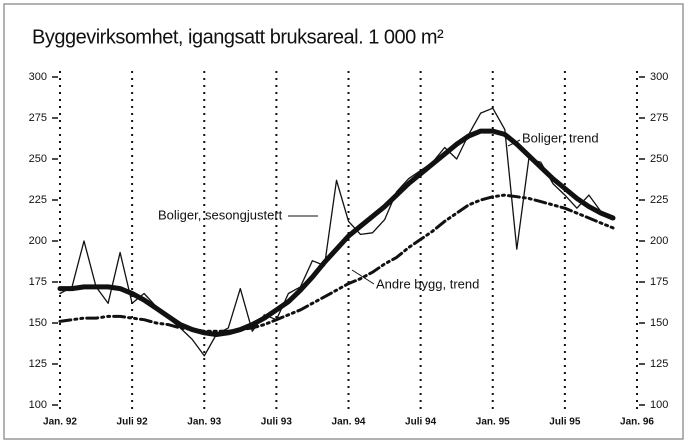 The image size is (688, 444). What do you see at coordinates (659, 241) in the screenshot?
I see `y2-tick-label: 200` at bounding box center [659, 241].